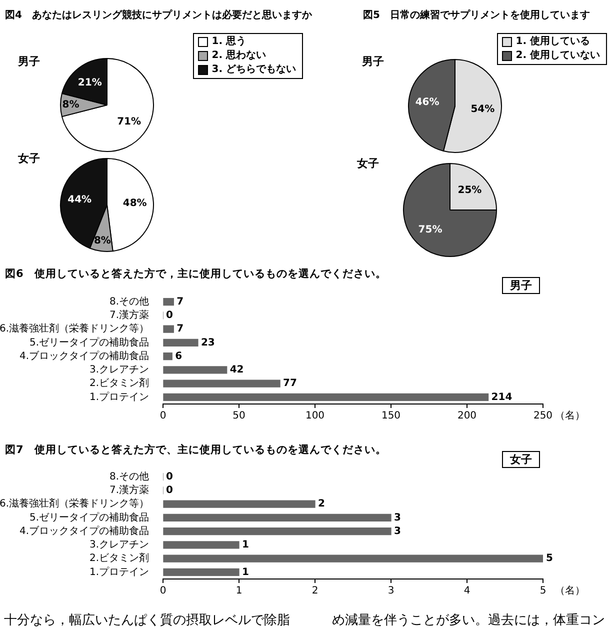 The image size is (608, 632). Describe the element at coordinates (543, 591) in the screenshot. I see `x-tick-label: 5` at that location.